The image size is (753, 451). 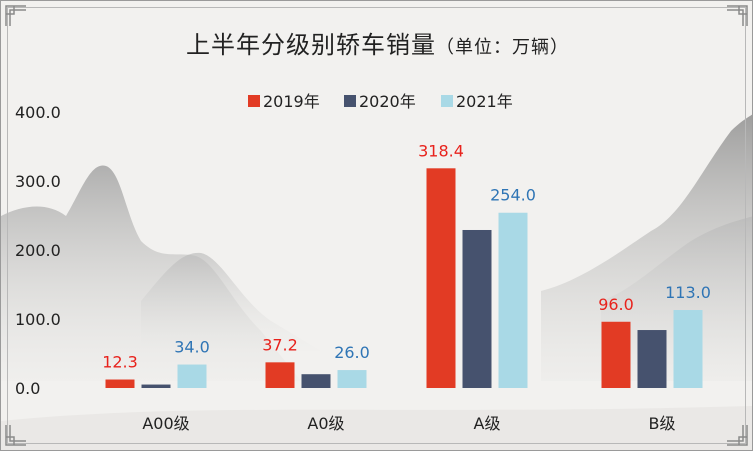 What do you see at coordinates (513, 195) in the screenshot?
I see `data-label: 254.0` at bounding box center [513, 195].